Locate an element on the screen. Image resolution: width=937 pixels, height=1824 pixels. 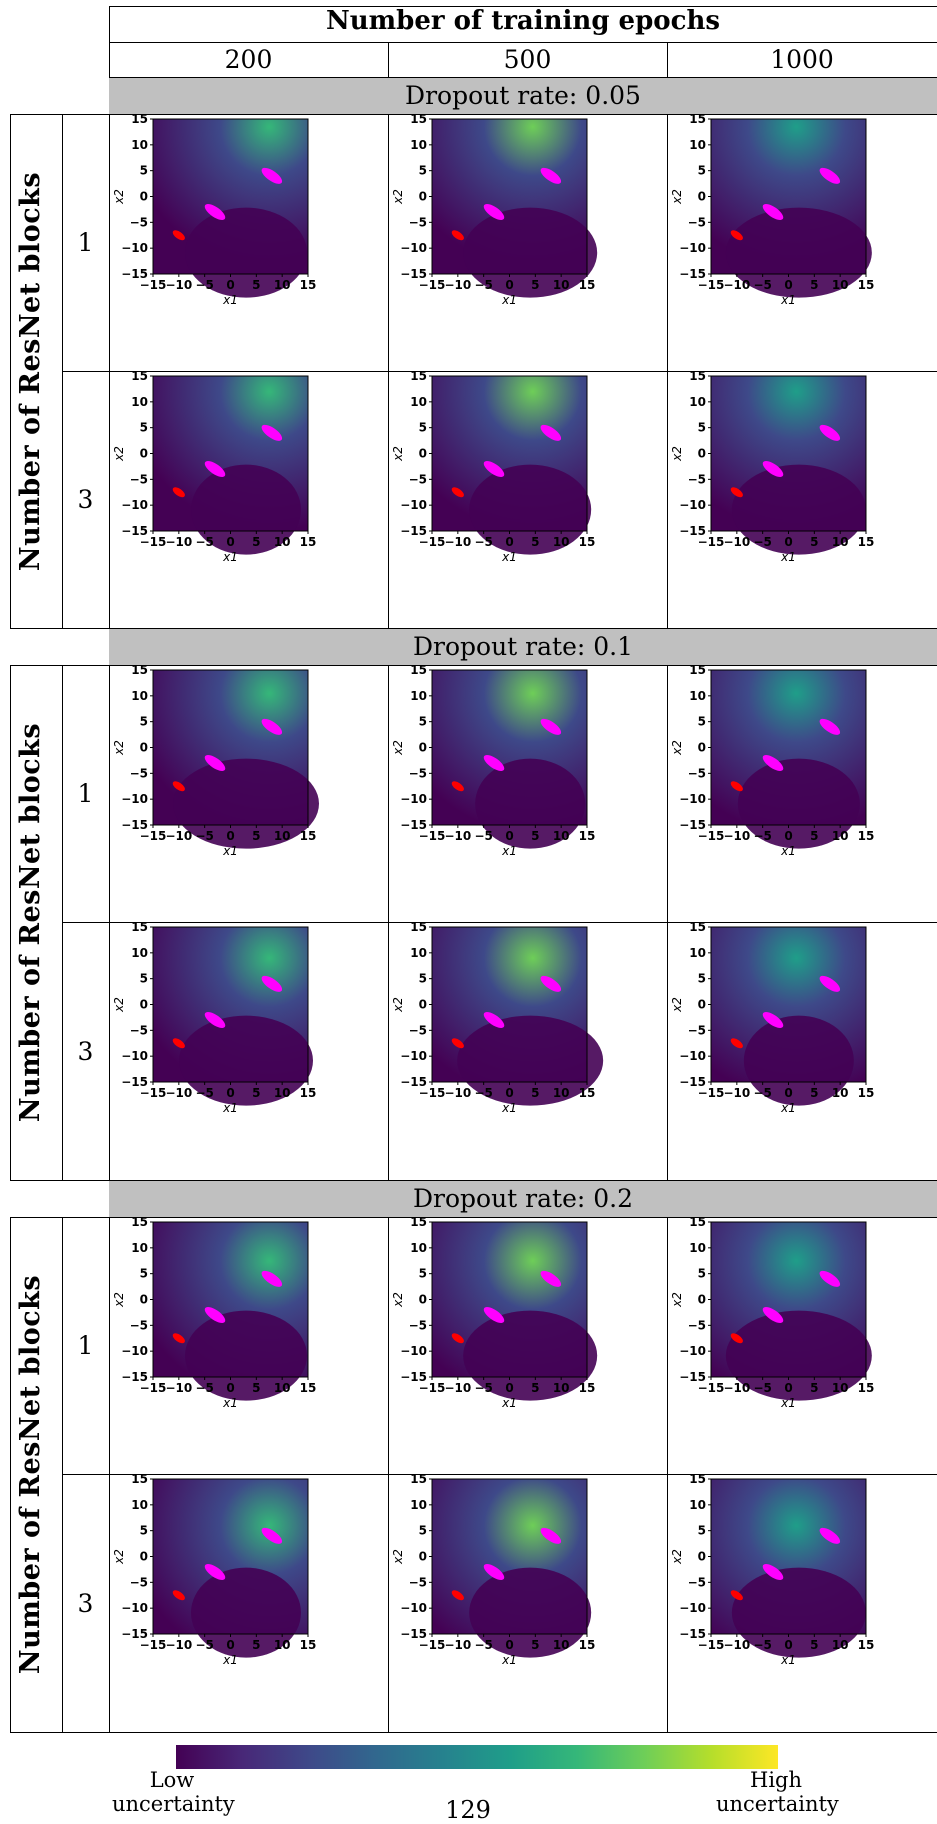
block-label-s3-1: 1 is located at coordinates (85, 1345).